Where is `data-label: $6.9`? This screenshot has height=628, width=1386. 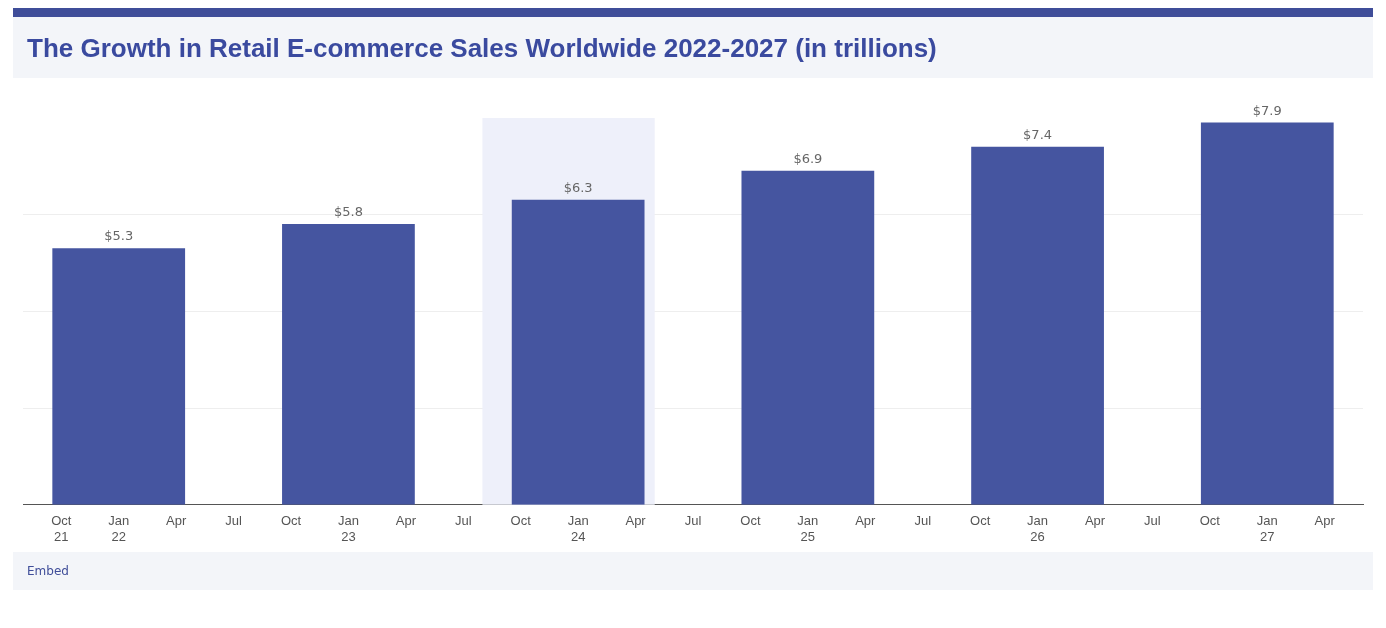 data-label: $6.9 is located at coordinates (808, 159).